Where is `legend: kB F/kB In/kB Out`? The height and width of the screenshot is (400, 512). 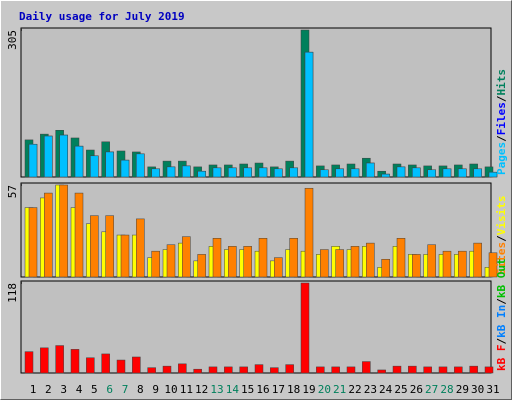 legend: kB F/kB In/kB Out is located at coordinates (501, 314).